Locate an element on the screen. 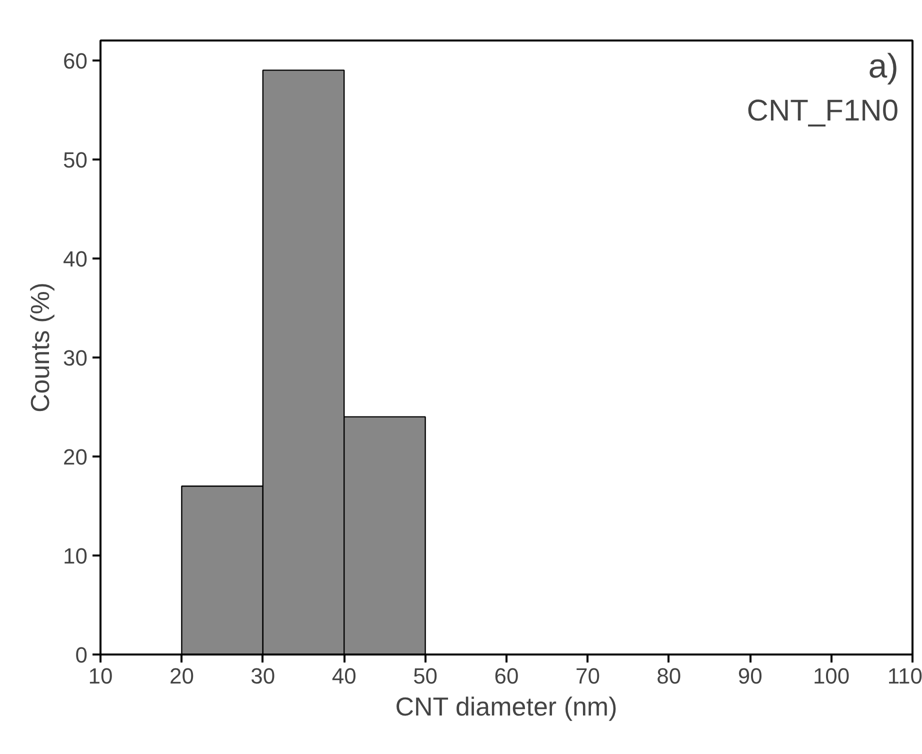  x-tick-label: 50 is located at coordinates (425, 676).